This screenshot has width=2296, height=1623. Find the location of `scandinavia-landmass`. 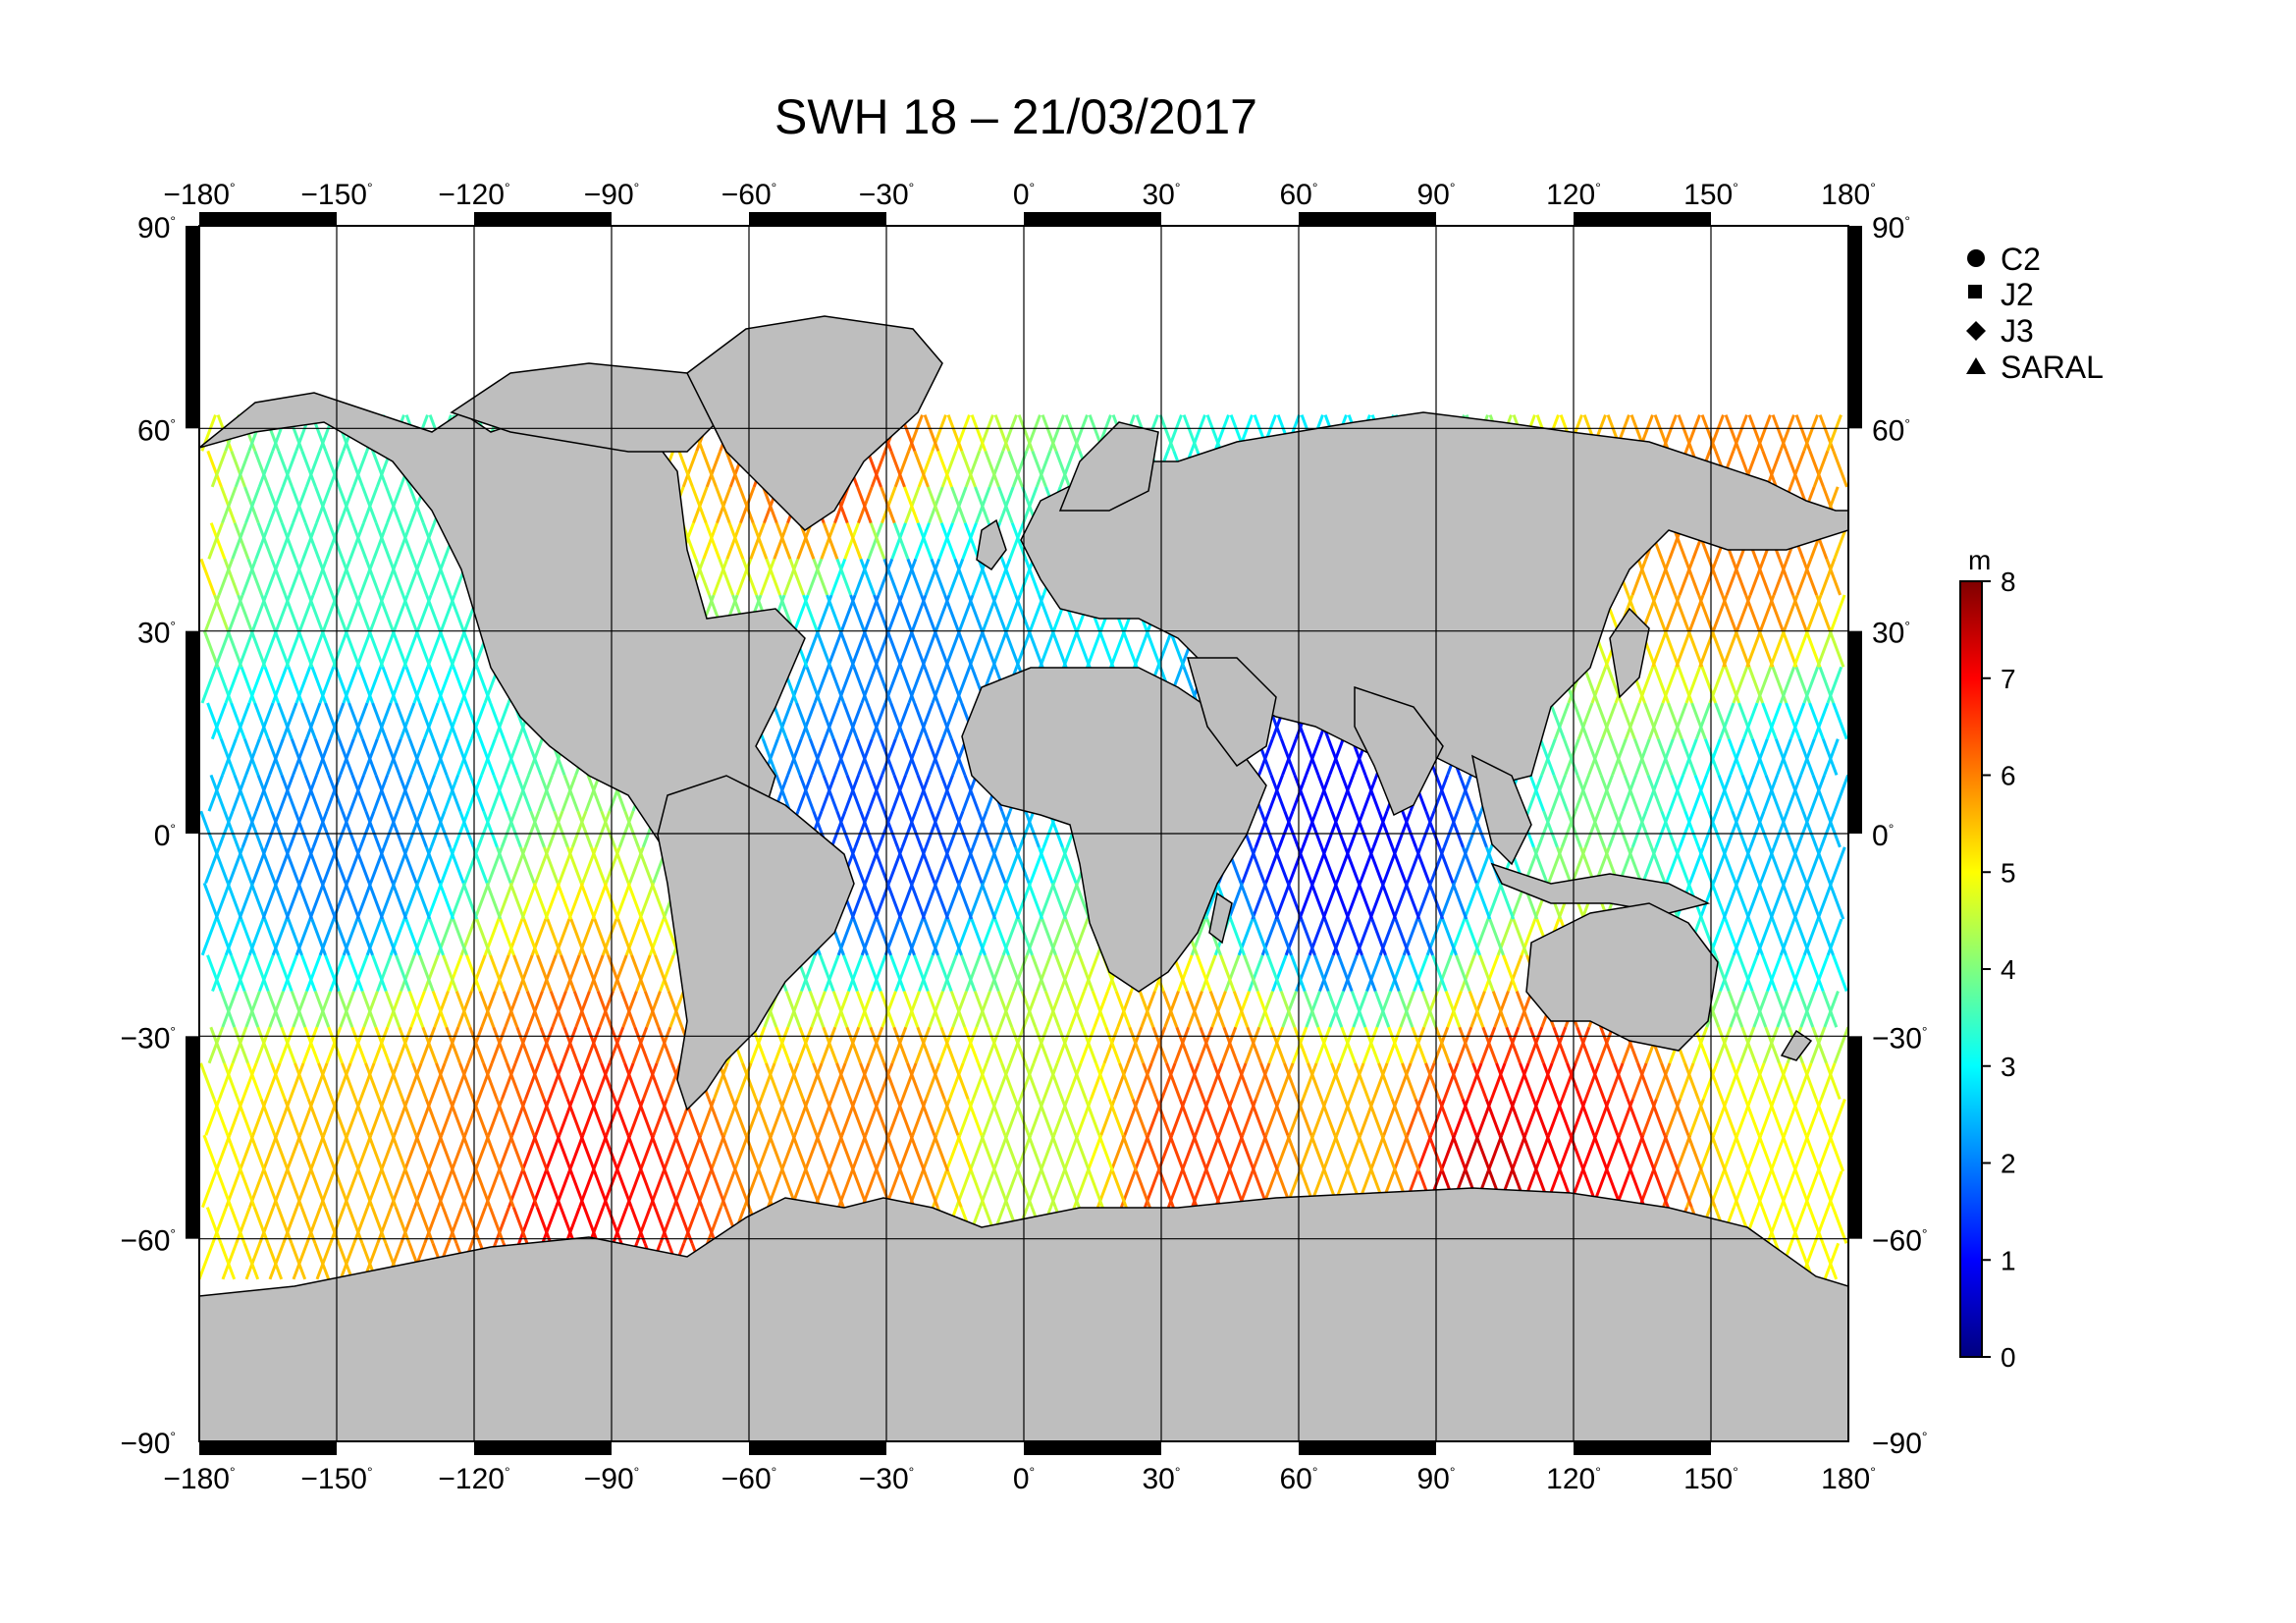

scandinavia-landmass is located at coordinates (1108, 466).